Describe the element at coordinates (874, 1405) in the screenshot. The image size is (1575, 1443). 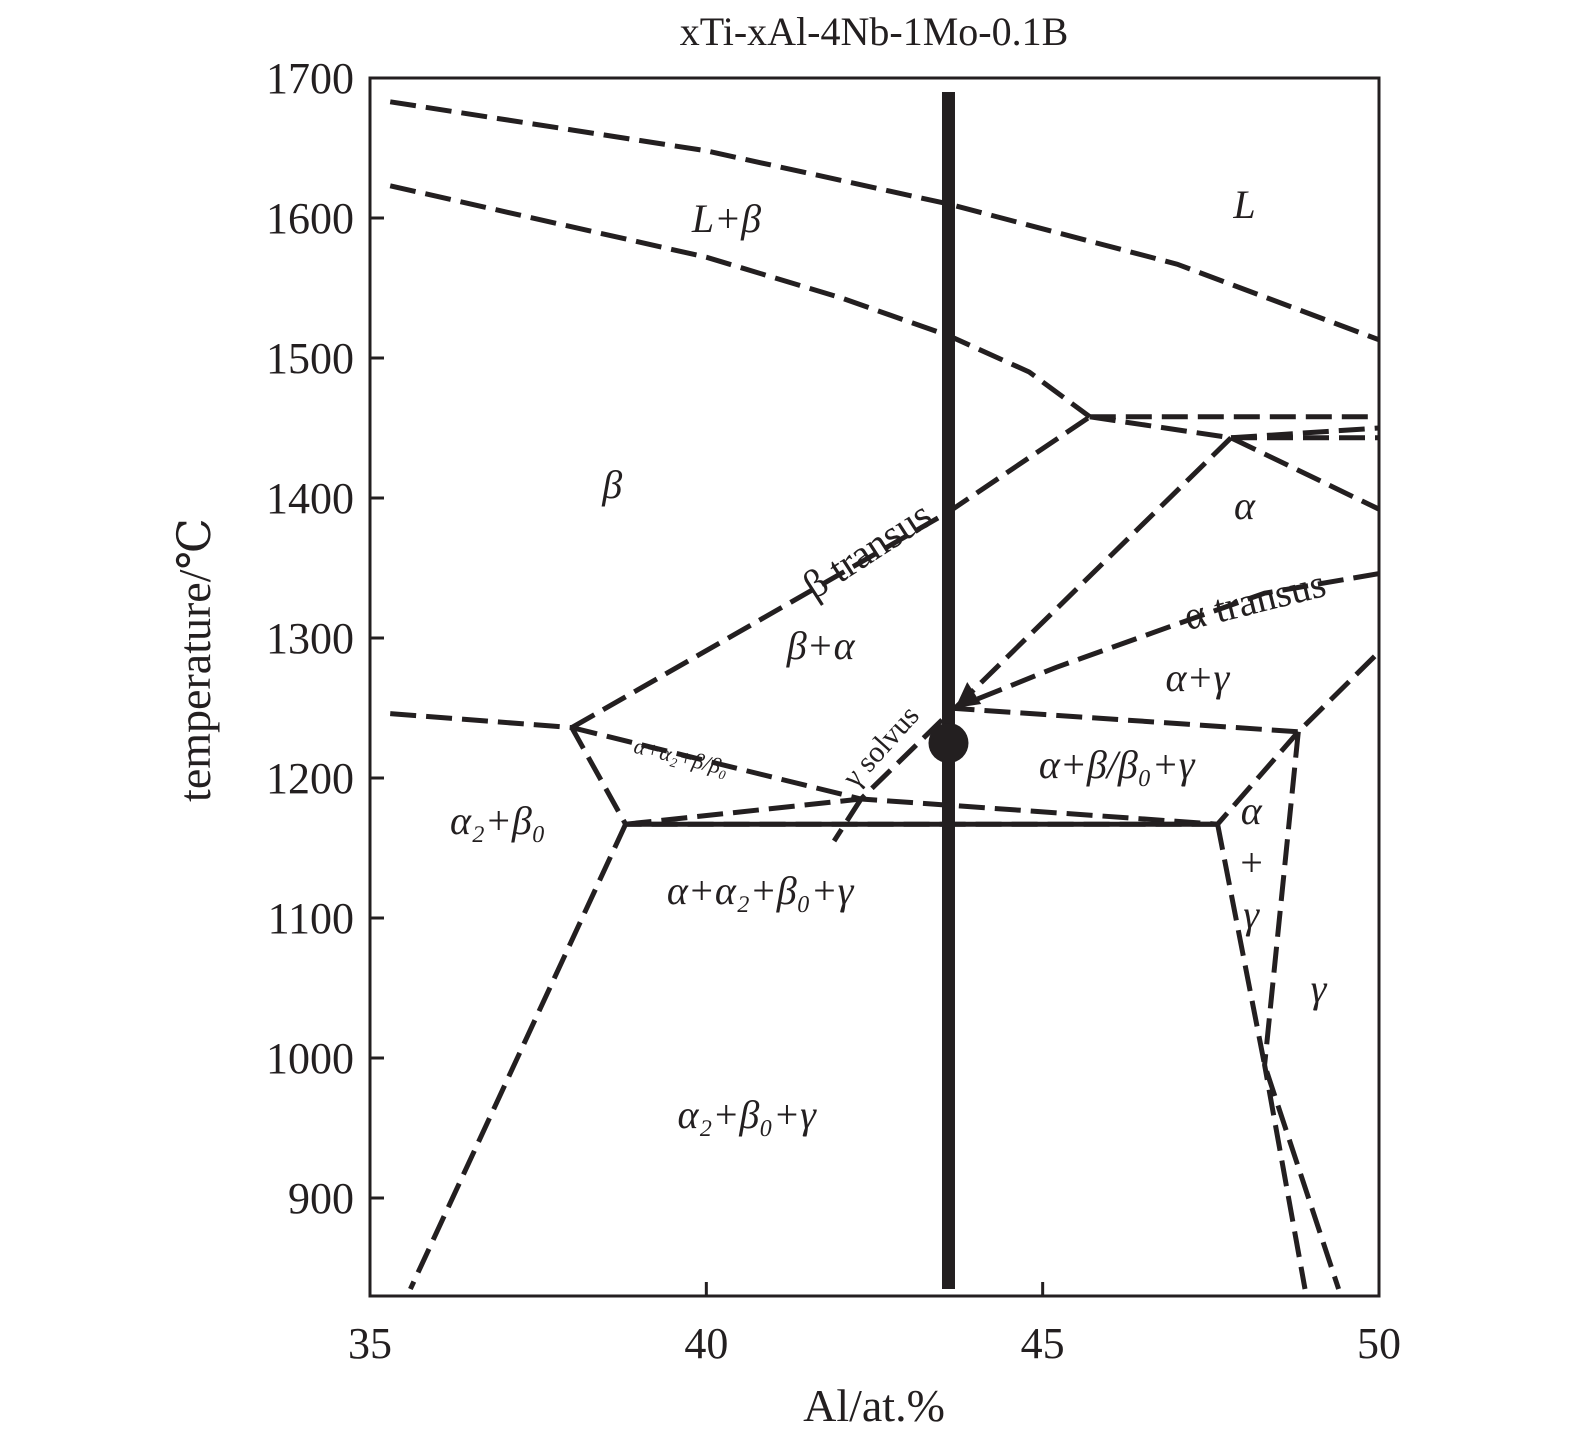
I see `x-axis-label: Al/at.%` at that location.